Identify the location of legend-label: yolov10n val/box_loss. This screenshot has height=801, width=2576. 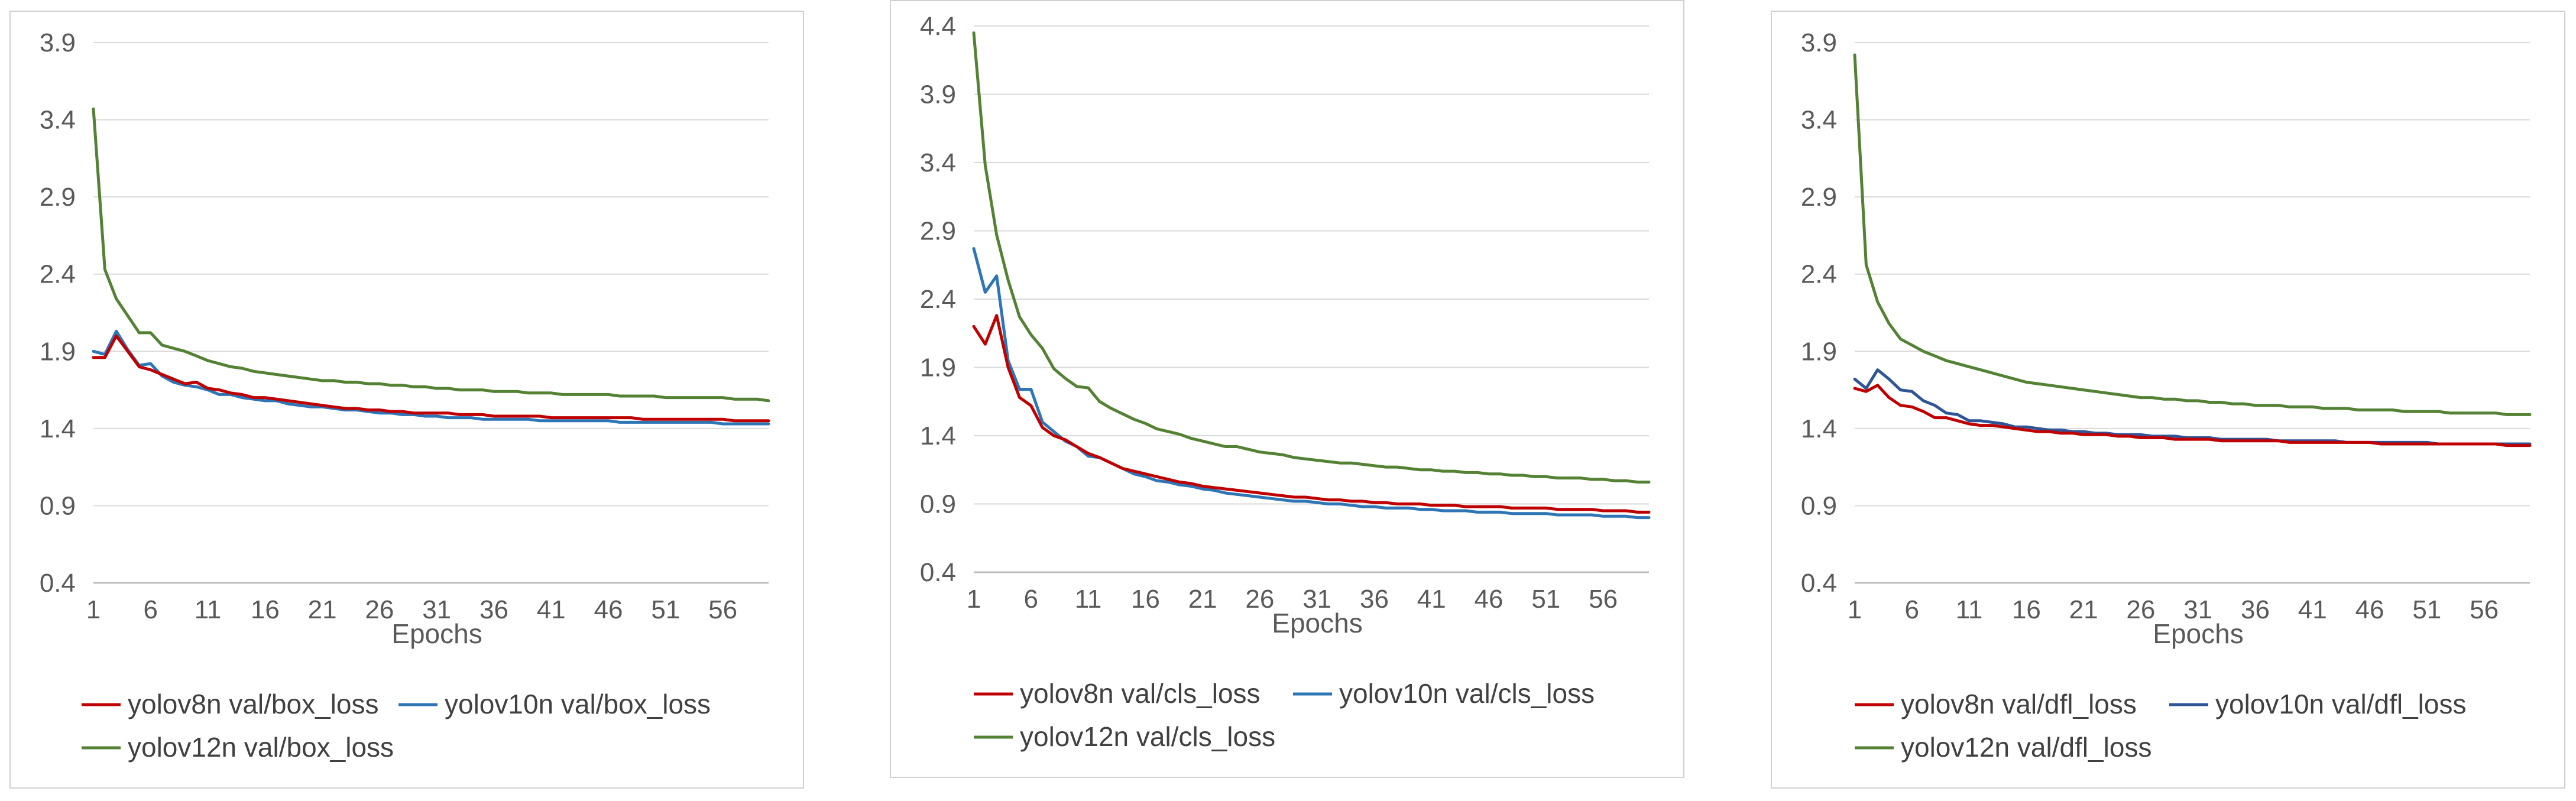
(578, 704).